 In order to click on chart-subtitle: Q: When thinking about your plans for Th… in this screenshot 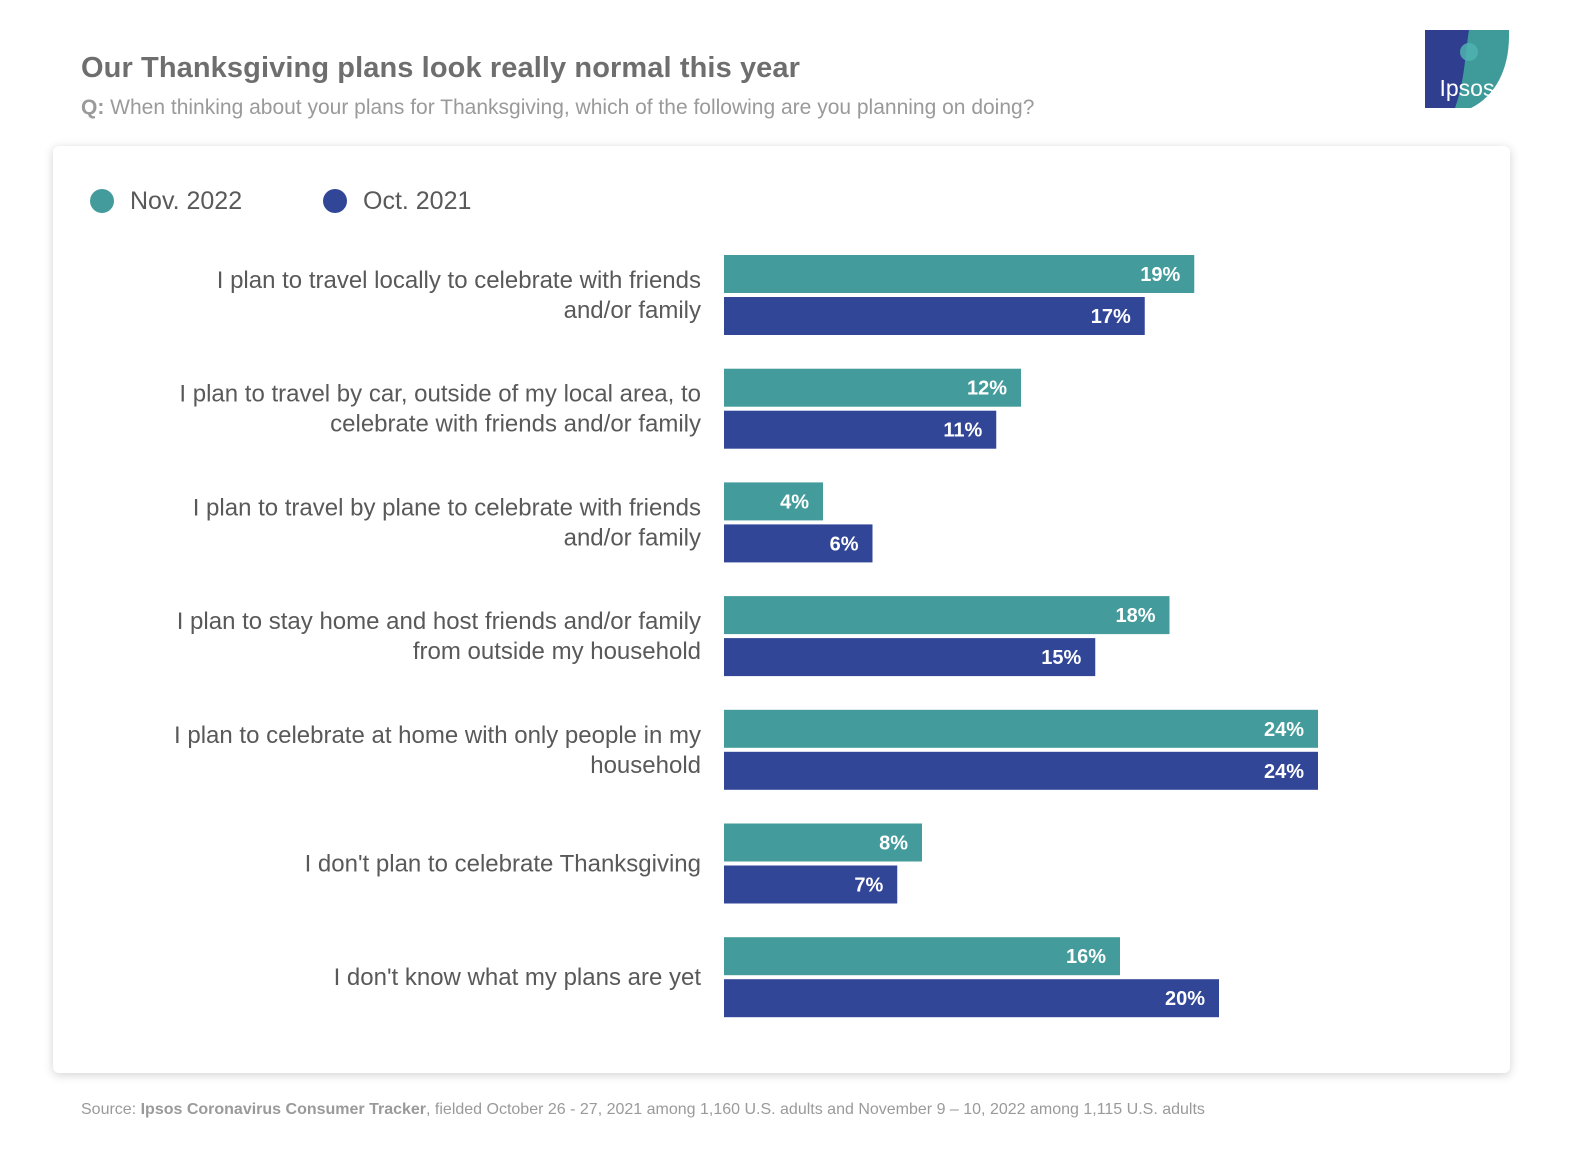, I will do `click(557, 108)`.